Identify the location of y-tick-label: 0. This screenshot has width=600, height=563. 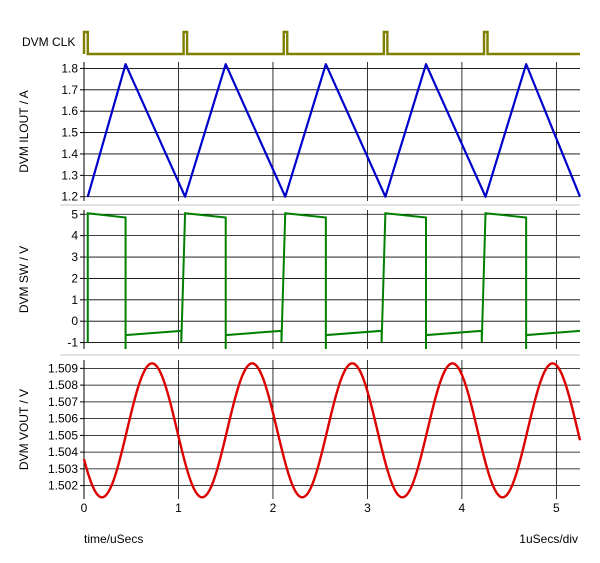
(74, 321).